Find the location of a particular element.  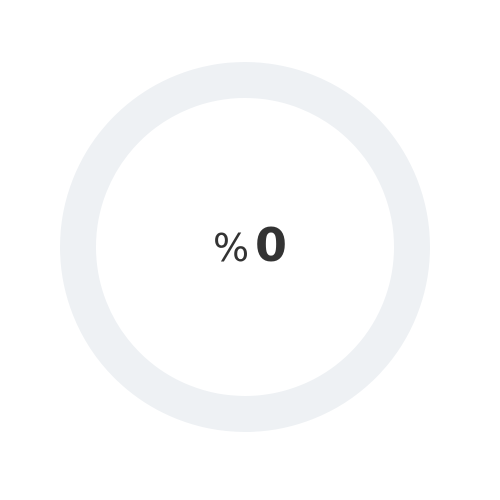

progress-percent-label: % 0 is located at coordinates (250, 248).